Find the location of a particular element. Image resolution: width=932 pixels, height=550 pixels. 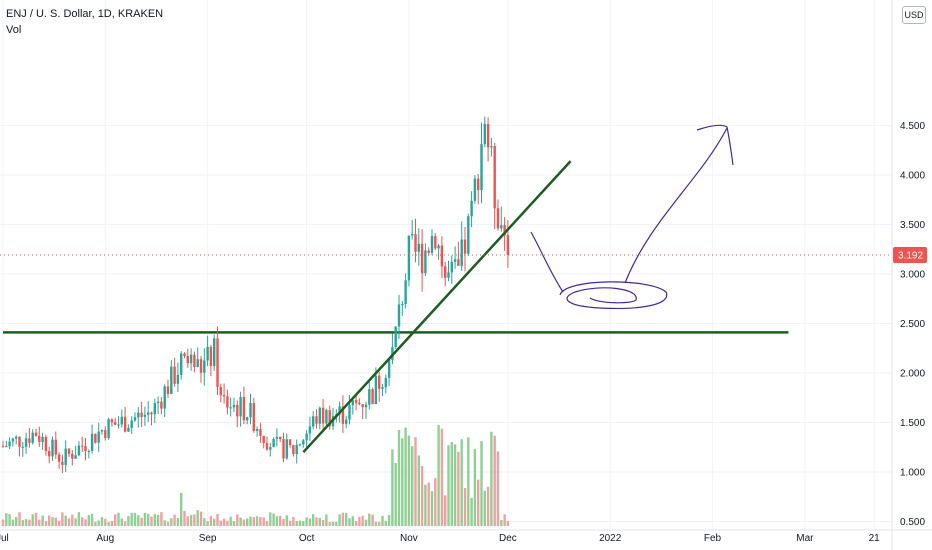

price-tick-label: 3.000 is located at coordinates (912, 275).